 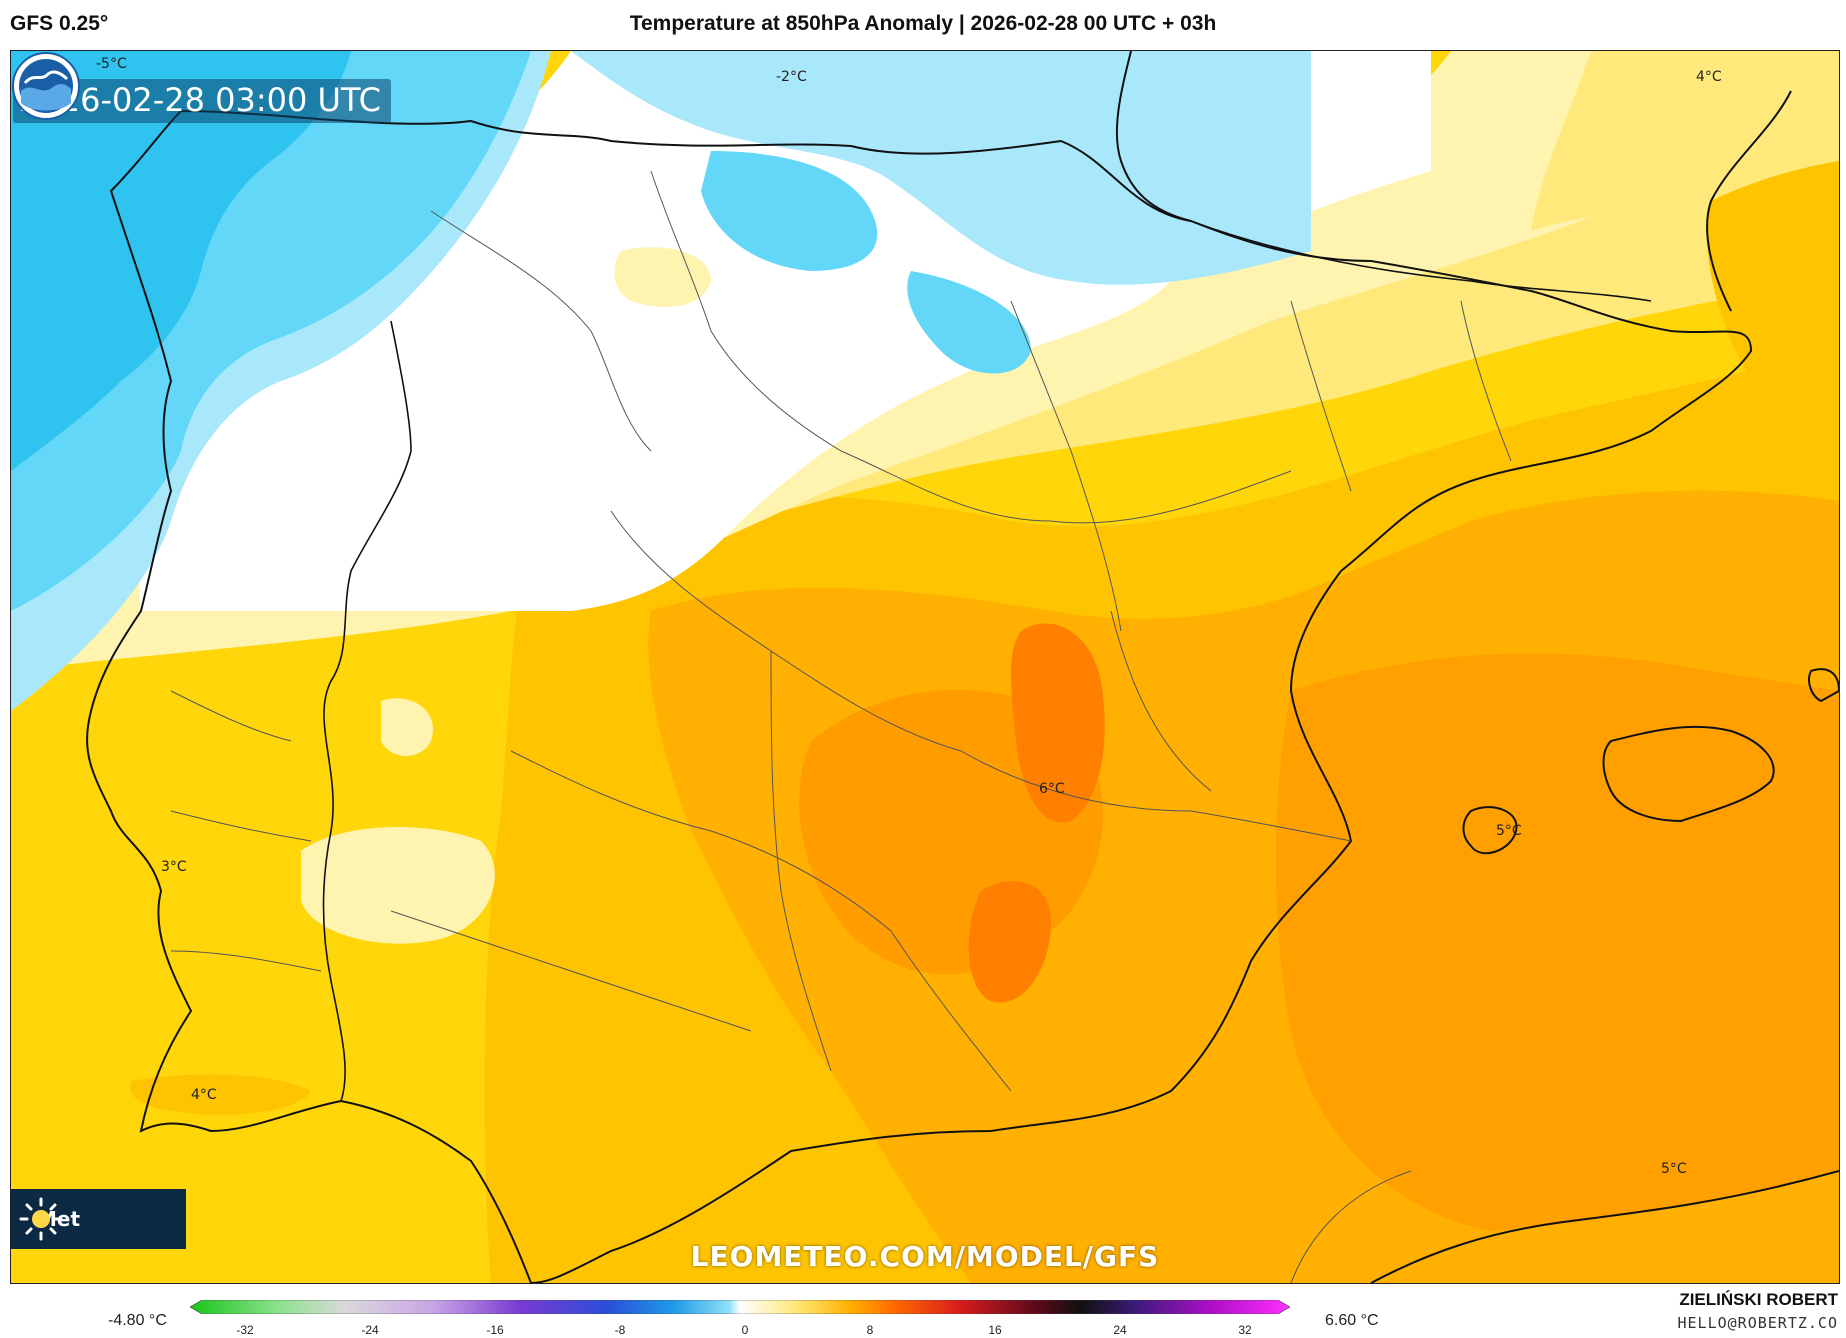 What do you see at coordinates (1509, 831) in the screenshot?
I see `contour-label-7: 5°C` at bounding box center [1509, 831].